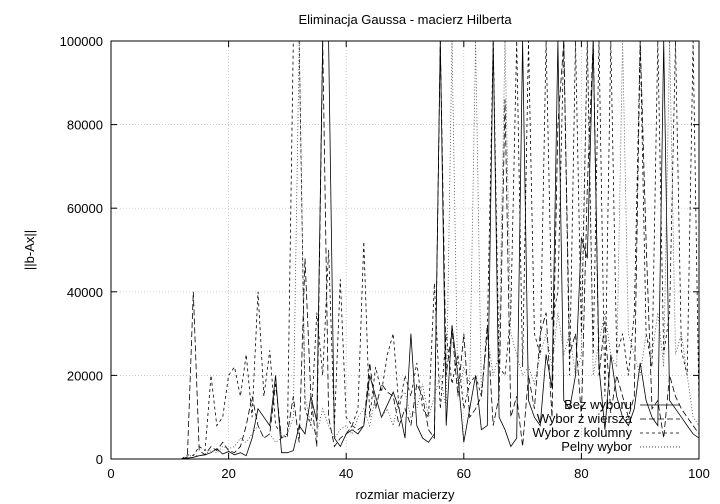 The height and width of the screenshot is (504, 720). What do you see at coordinates (85, 292) in the screenshot?
I see `y-tick-label: 40000` at bounding box center [85, 292].